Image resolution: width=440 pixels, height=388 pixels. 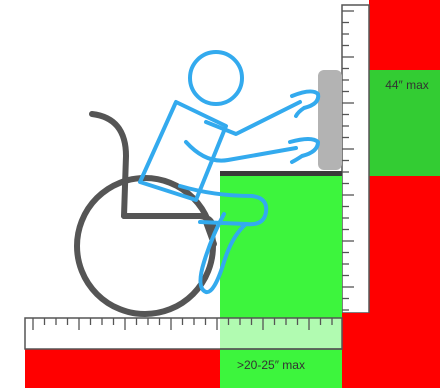 I want to click on wheelchair-seat, so click(x=169, y=224).